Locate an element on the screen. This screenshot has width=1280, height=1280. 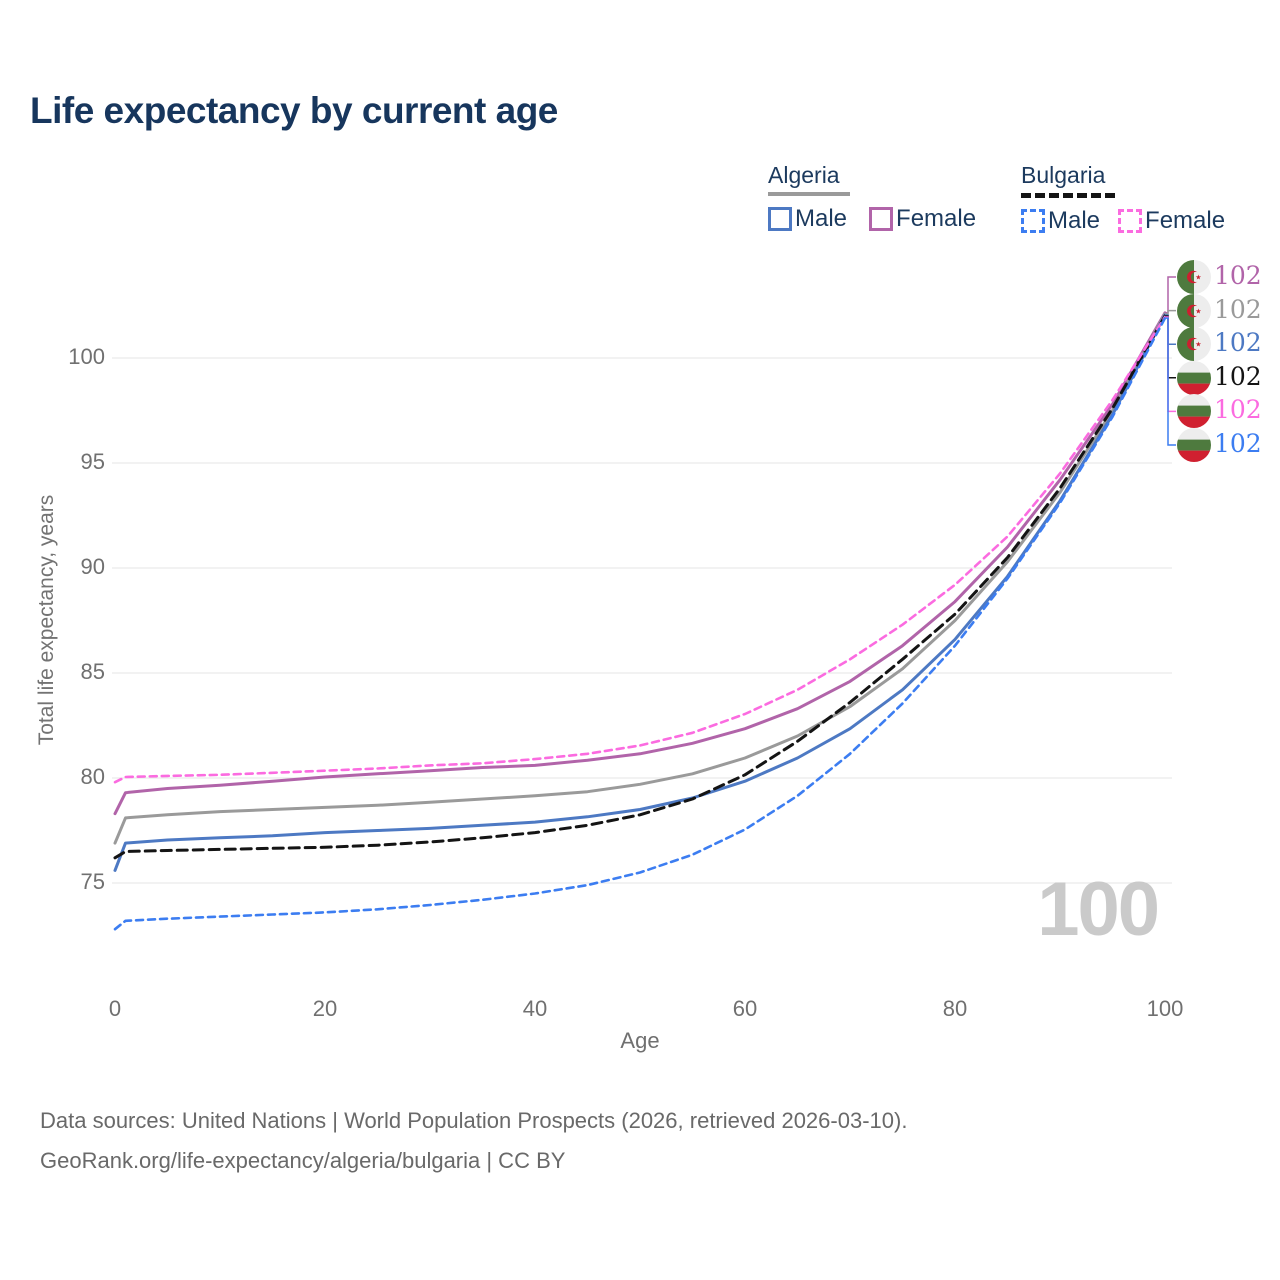
leader-line-algeria-total is located at coordinates (1170, 312).